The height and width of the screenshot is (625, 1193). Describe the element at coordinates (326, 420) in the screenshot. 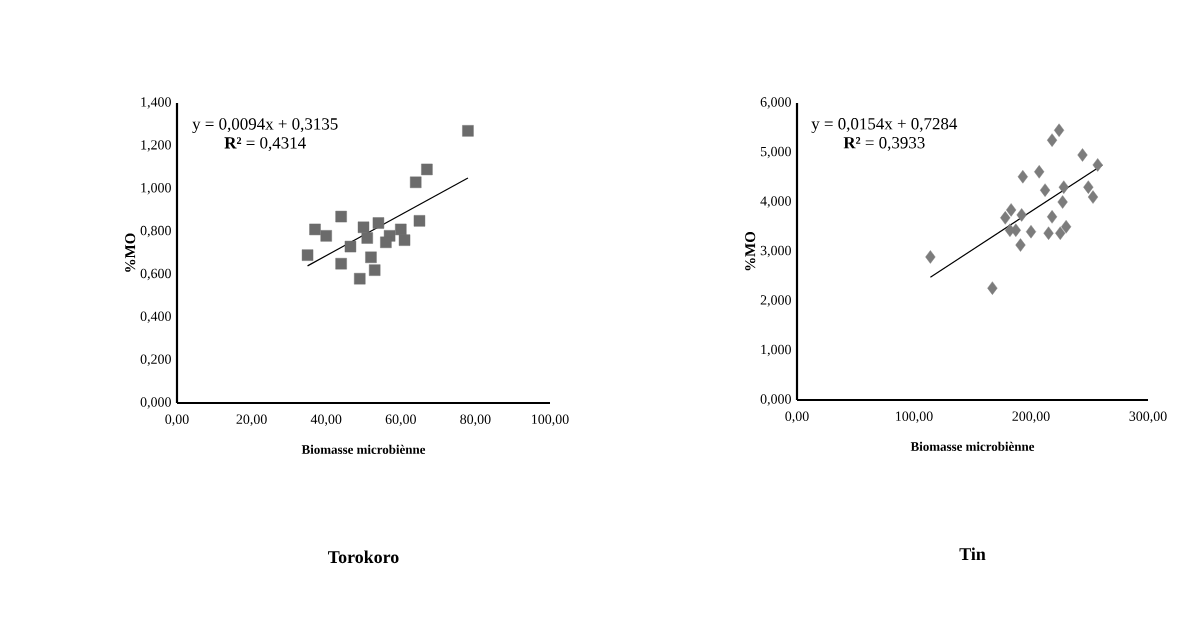

I see `x-tick-label: 40,00` at that location.